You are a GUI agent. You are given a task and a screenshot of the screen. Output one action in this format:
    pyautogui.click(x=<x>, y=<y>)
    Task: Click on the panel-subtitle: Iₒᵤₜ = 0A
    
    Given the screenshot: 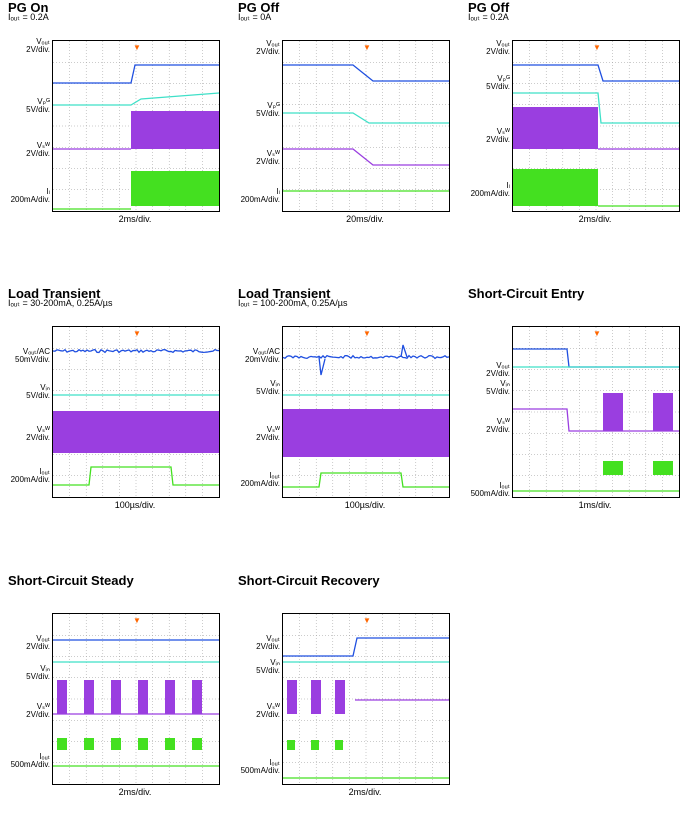 What is the action you would take?
    pyautogui.click(x=255, y=17)
    